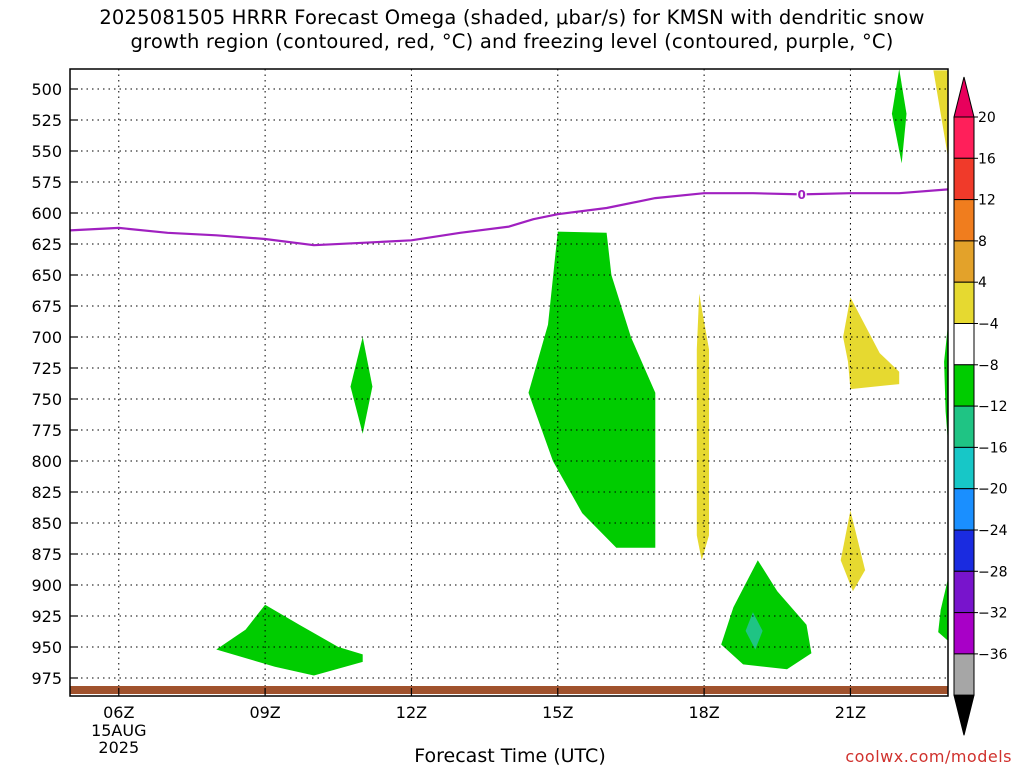 This screenshot has height=768, width=1024. Describe the element at coordinates (46, 616) in the screenshot. I see `y-tick-label: 925` at that location.